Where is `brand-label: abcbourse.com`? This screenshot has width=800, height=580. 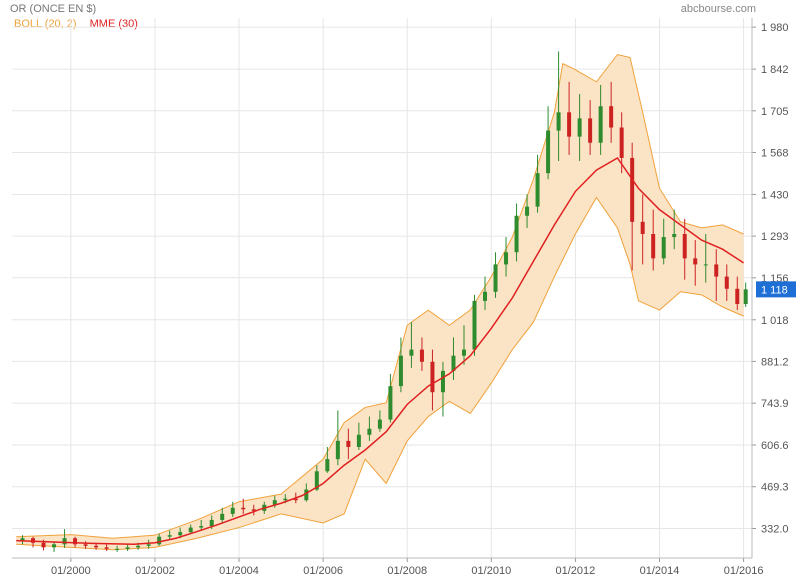 brand-label: abcbourse.com is located at coordinates (718, 9).